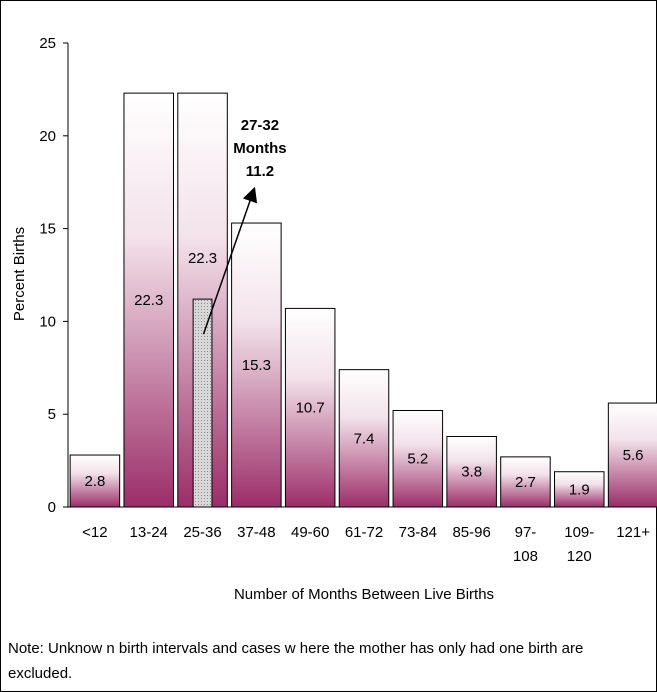 Image resolution: width=657 pixels, height=692 pixels. I want to click on data-label: 5.2, so click(417, 459).